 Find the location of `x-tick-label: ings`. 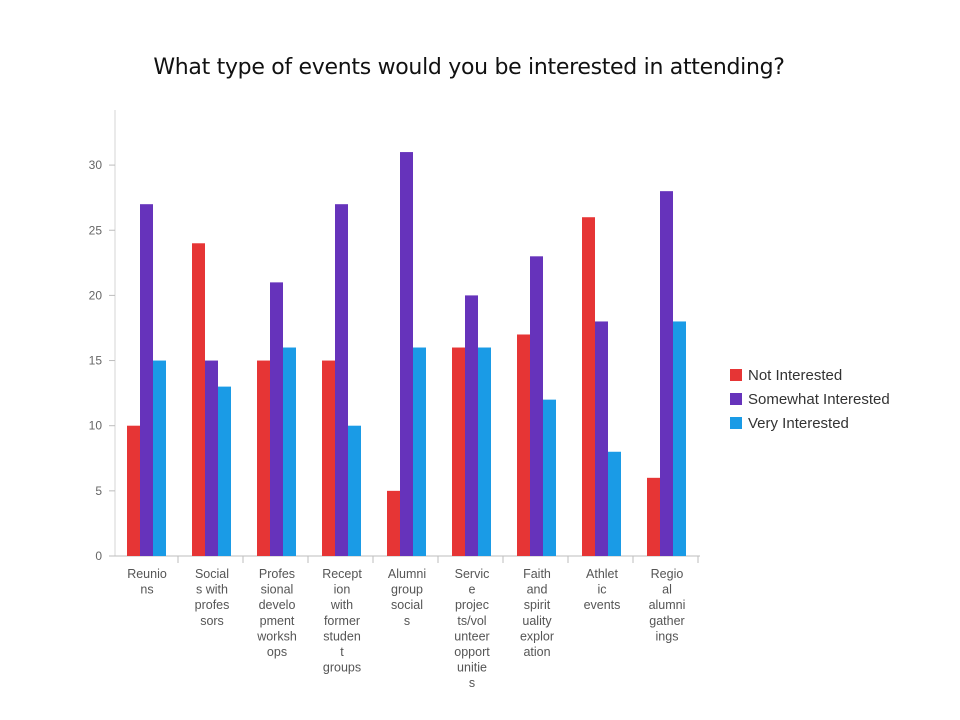

x-tick-label: ings is located at coordinates (667, 636).